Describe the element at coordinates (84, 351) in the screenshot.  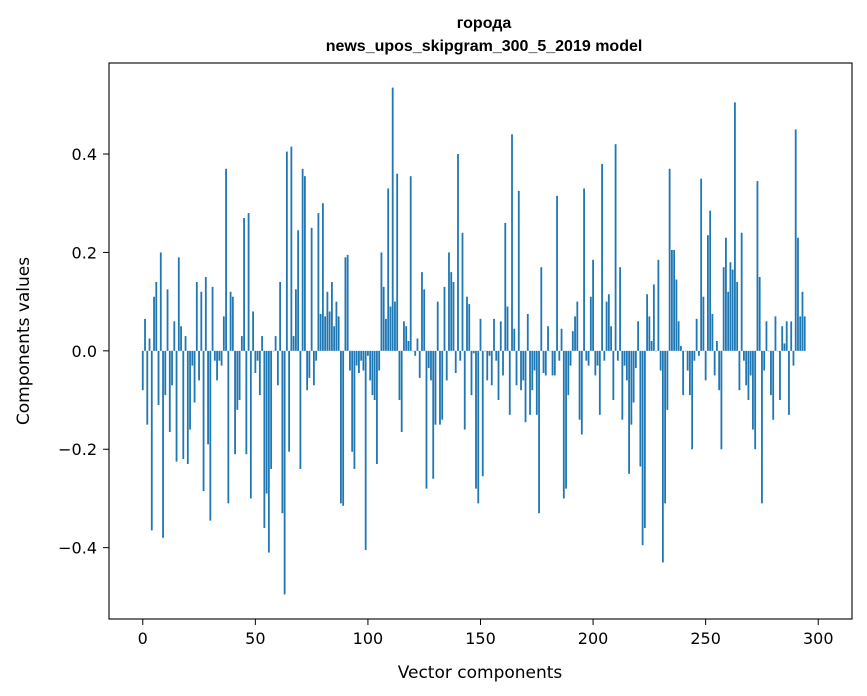
I see `y-tick-label: 0.0` at that location.